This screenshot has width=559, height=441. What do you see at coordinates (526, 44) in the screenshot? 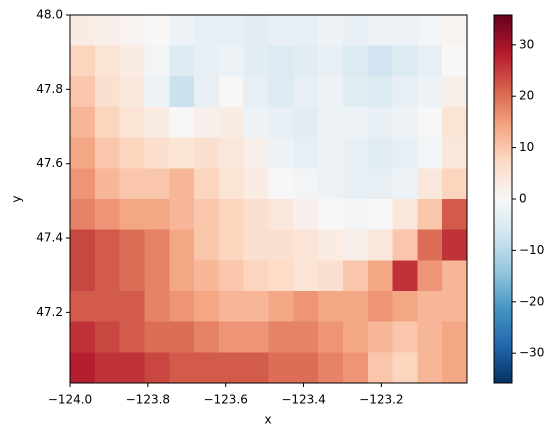
I see `colorbar-tick-label: 30` at bounding box center [526, 44].